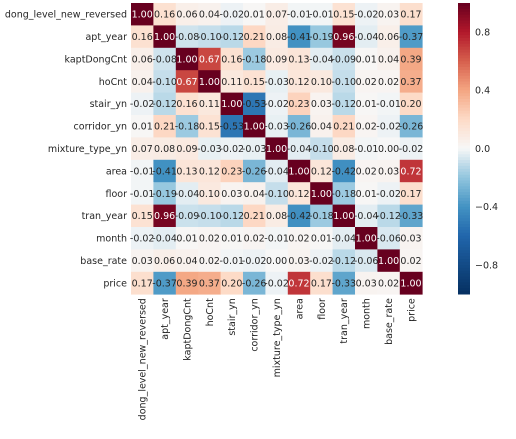 This screenshot has width=516, height=439. I want to click on heatmap-cell-area-price, so click(411, 171).